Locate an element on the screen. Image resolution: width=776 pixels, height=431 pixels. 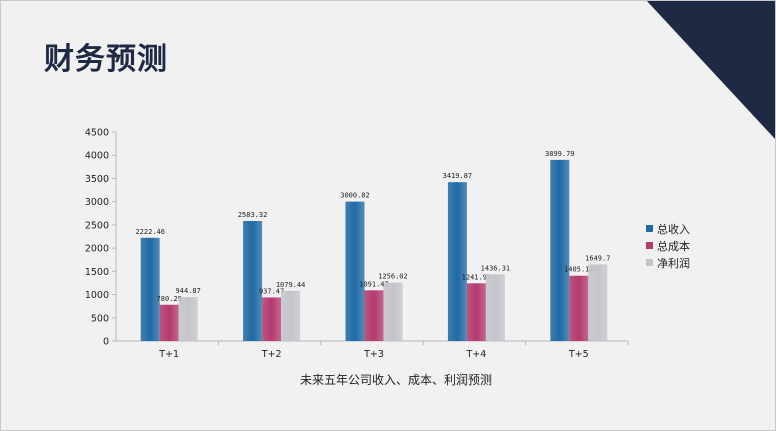
data-label-cost: 937.47 is located at coordinates (271, 291).